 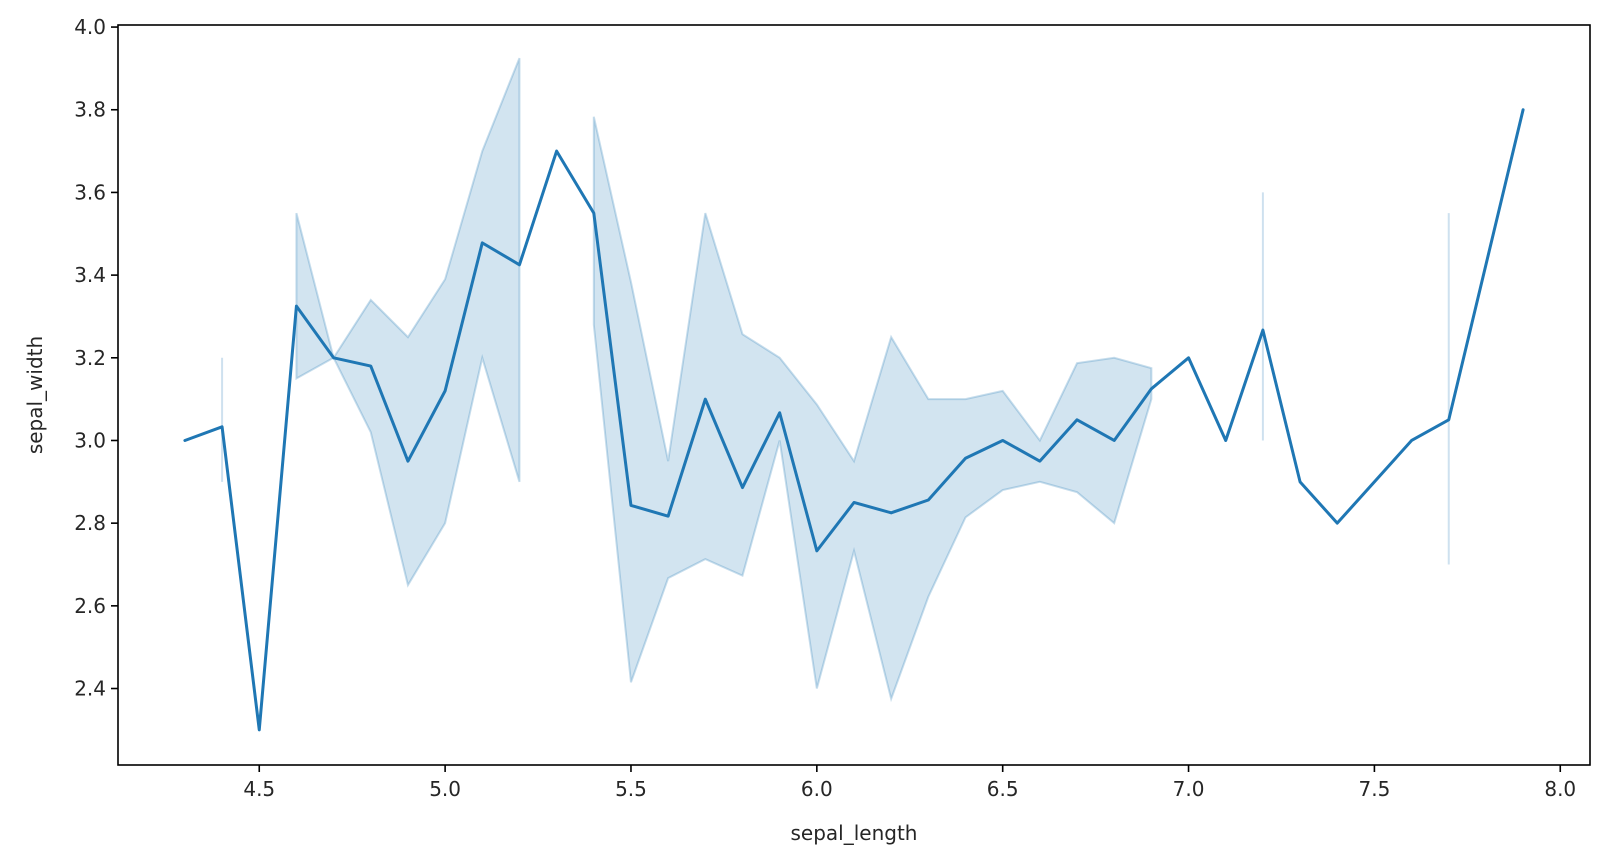 I want to click on x-axis: 4.5 5.0 5.5 6.0 6.5 7.0 7.5 8.0, so click(x=909, y=783).